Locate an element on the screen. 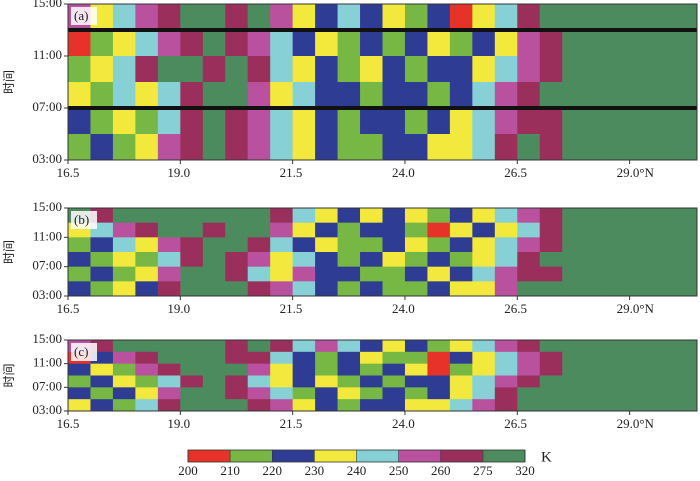  panel-label: (b) is located at coordinates (81, 219).